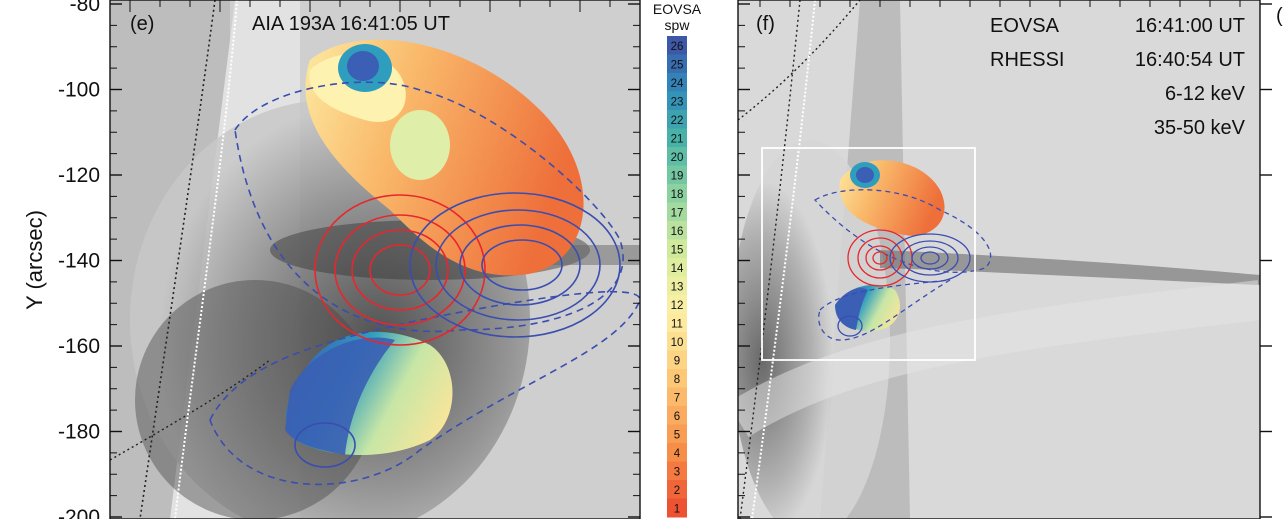 The width and height of the screenshot is (1287, 519). I want to click on y-tick-label: -100, so click(79, 90).